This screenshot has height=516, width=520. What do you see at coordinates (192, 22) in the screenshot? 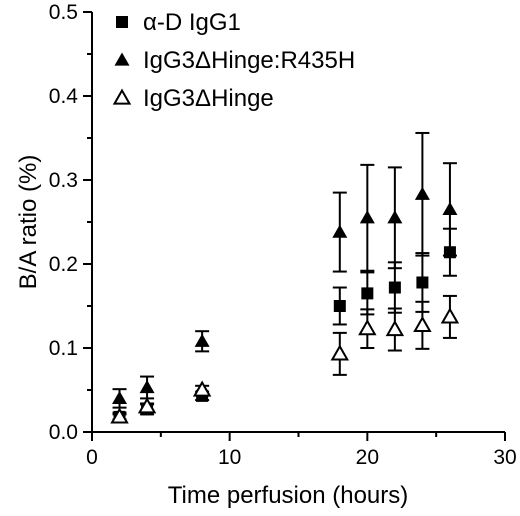
I see `legend-label: α-D IgG1` at bounding box center [192, 22].